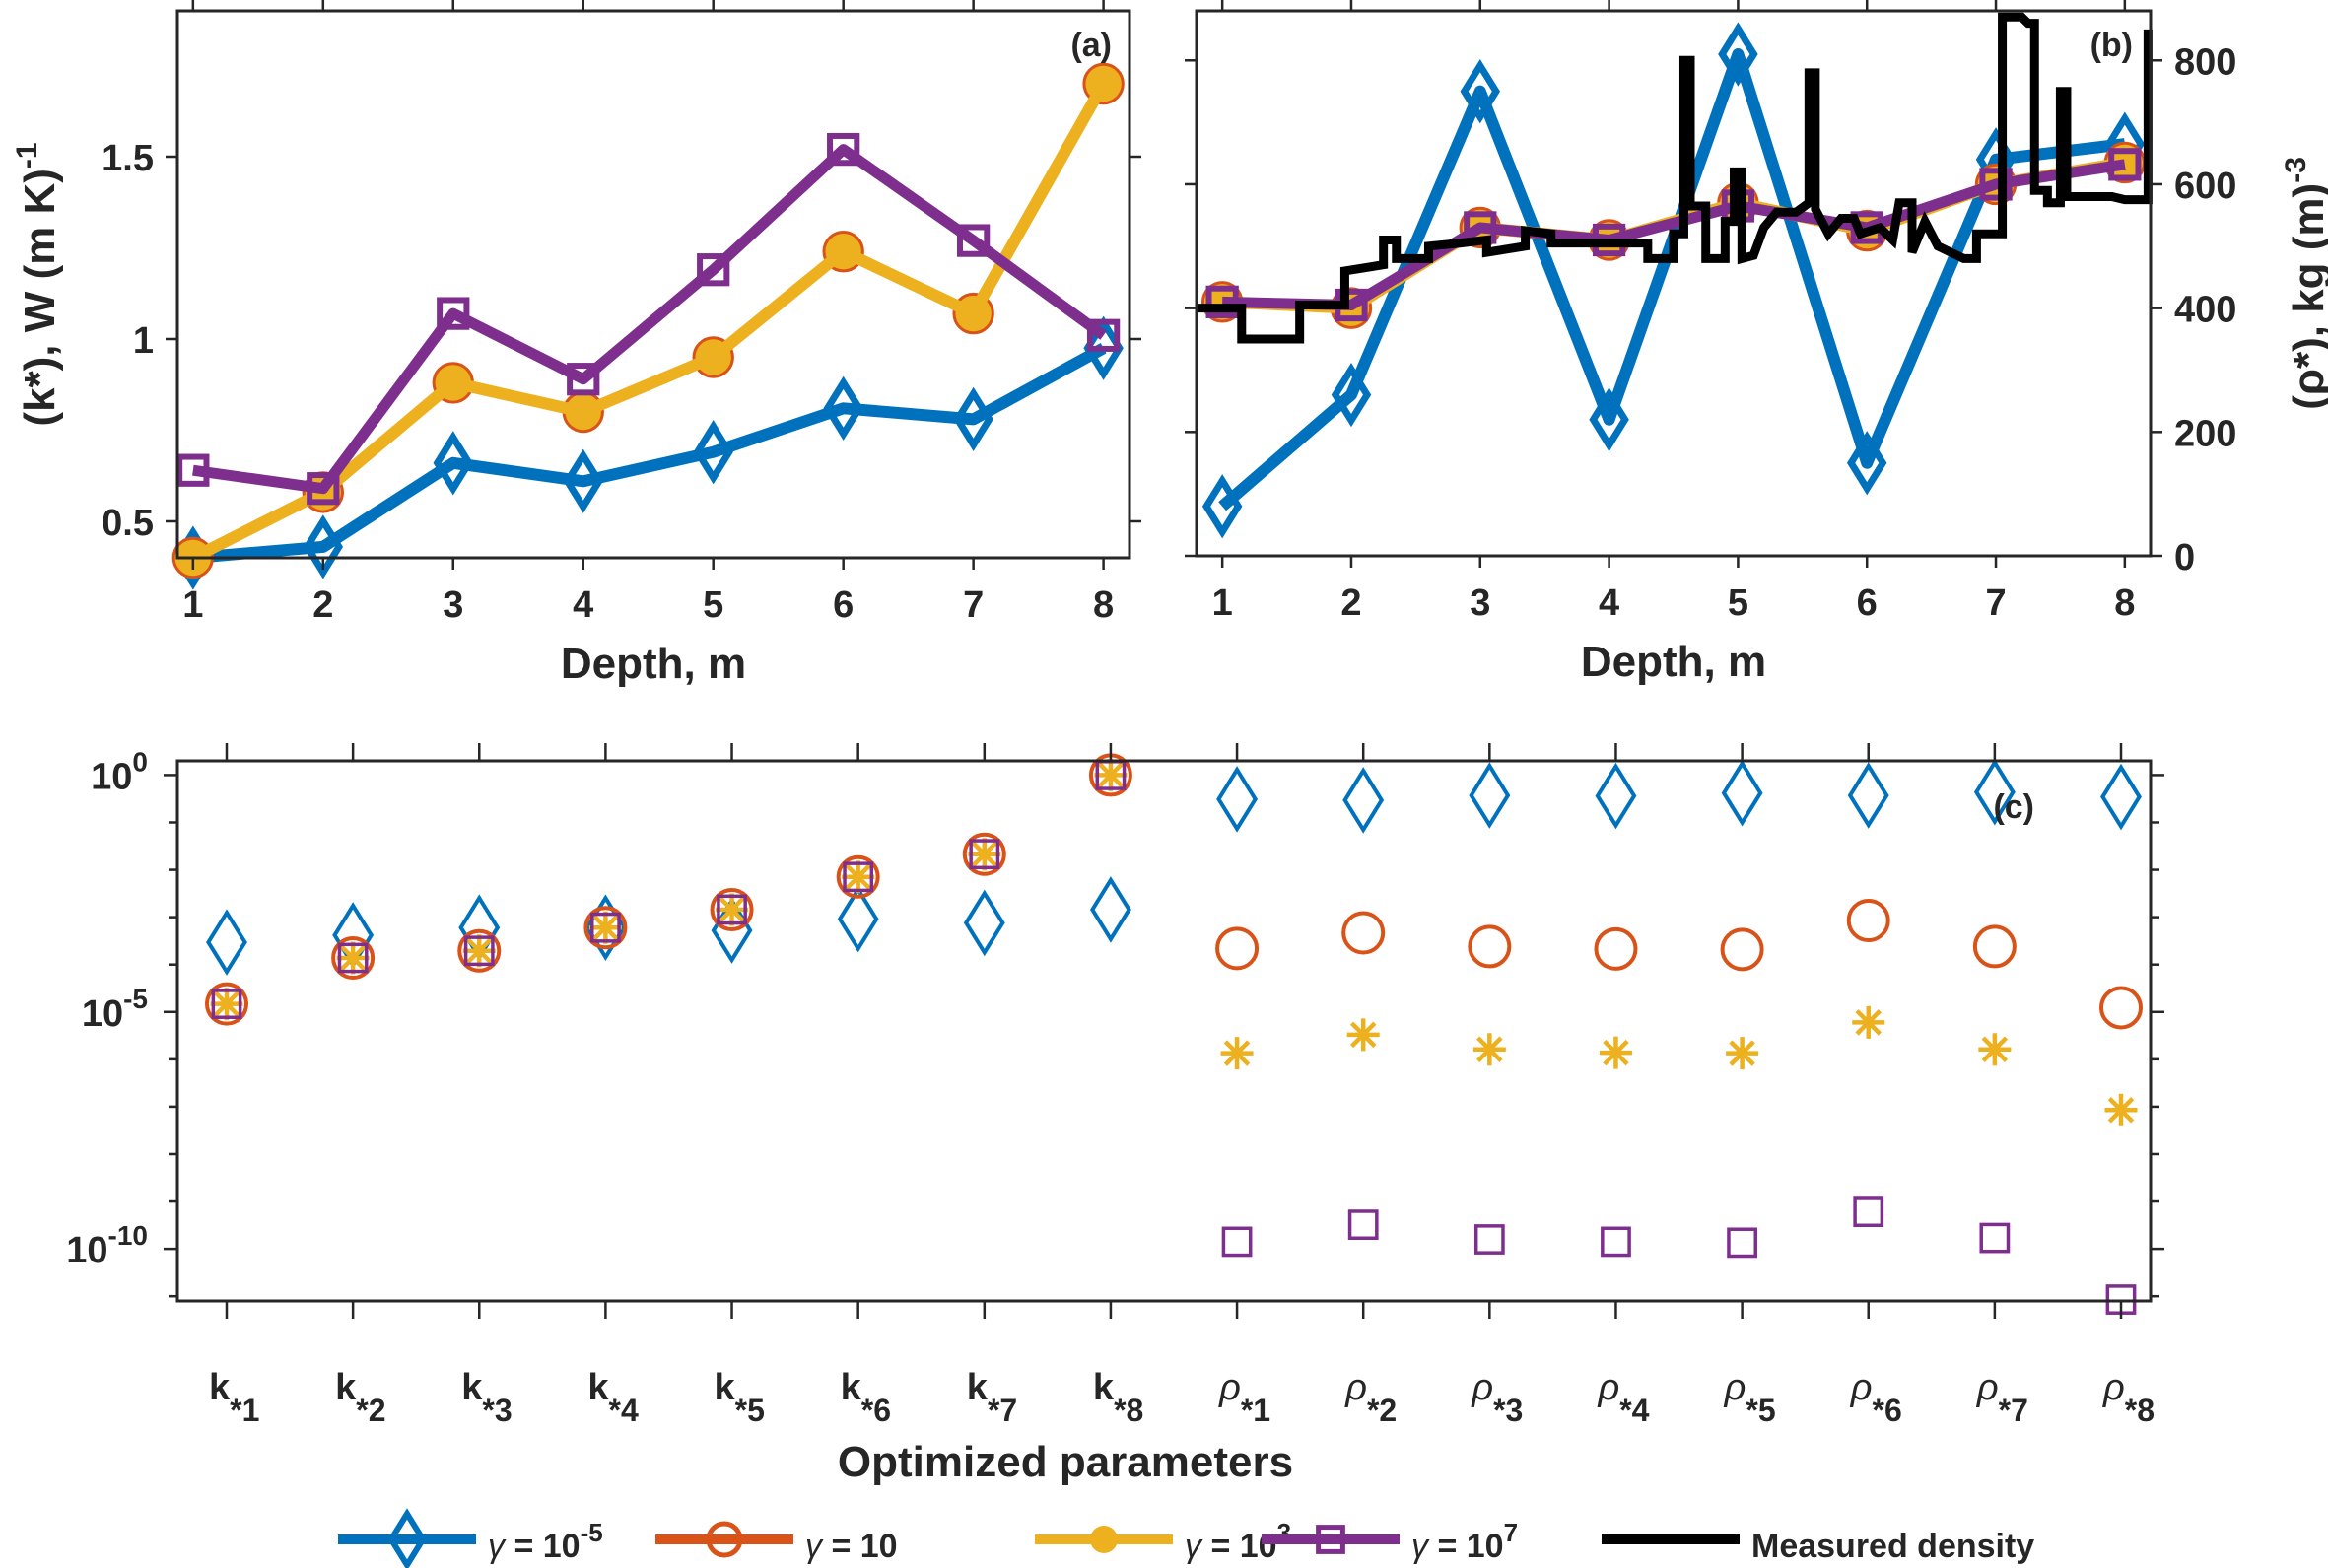 Image resolution: width=2328 pixels, height=1568 pixels. I want to click on x-tick-label: ρ*2, so click(1370, 1397).